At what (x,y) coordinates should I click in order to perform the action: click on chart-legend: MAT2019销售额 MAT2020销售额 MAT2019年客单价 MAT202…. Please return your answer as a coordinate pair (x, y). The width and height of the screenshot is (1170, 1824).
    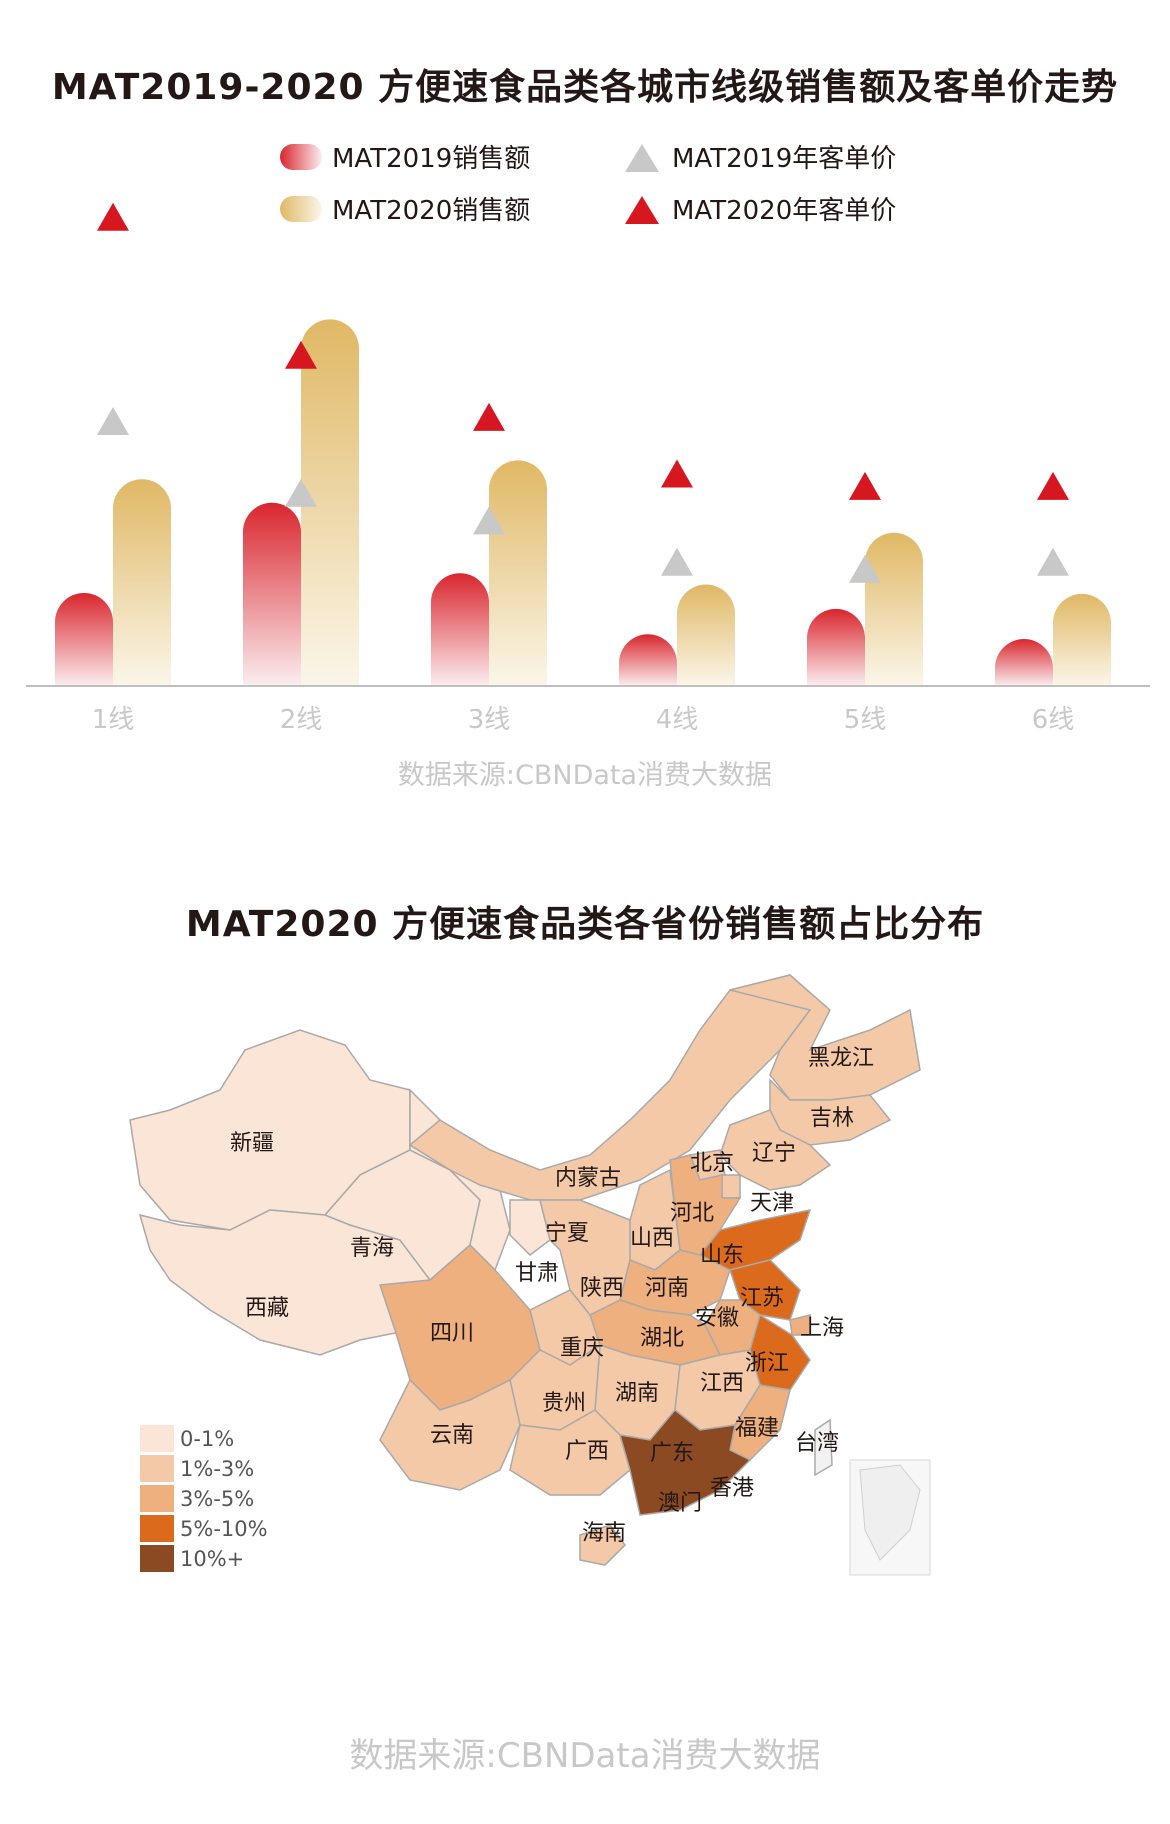
    Looking at the image, I should click on (588, 185).